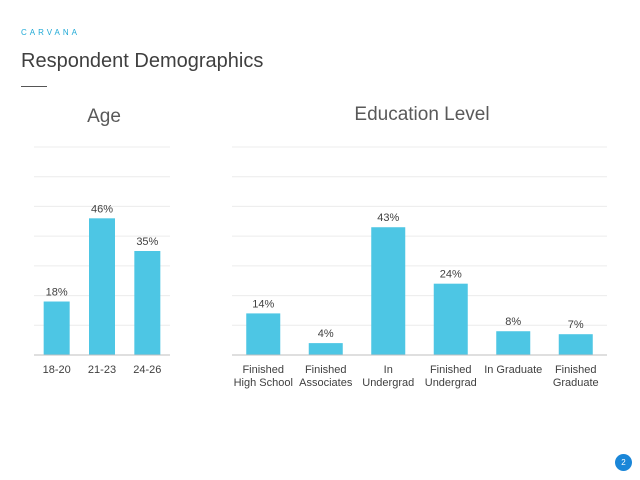 The image size is (640, 480). I want to click on age-category-label: 18-20, so click(57, 370).